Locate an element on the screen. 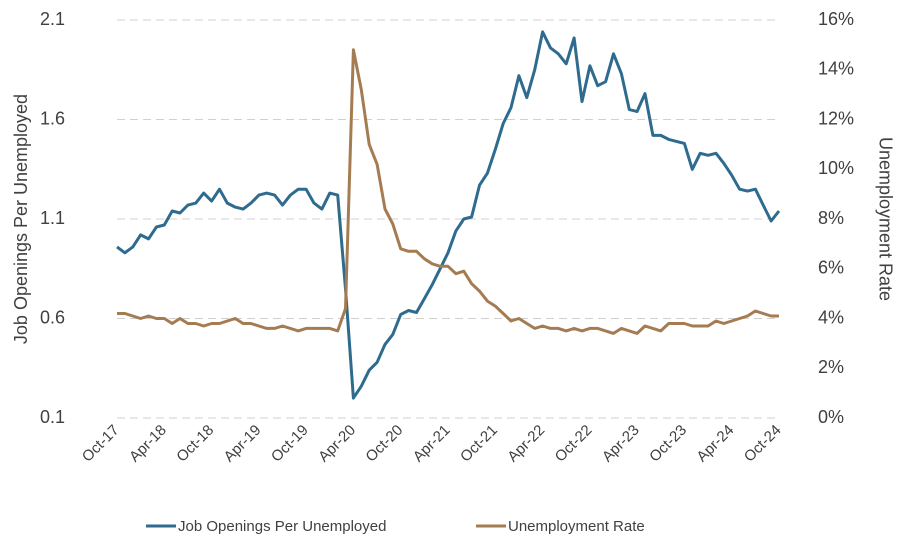 The width and height of the screenshot is (899, 540). x-tick-label: Oct-17 is located at coordinates (101, 444).